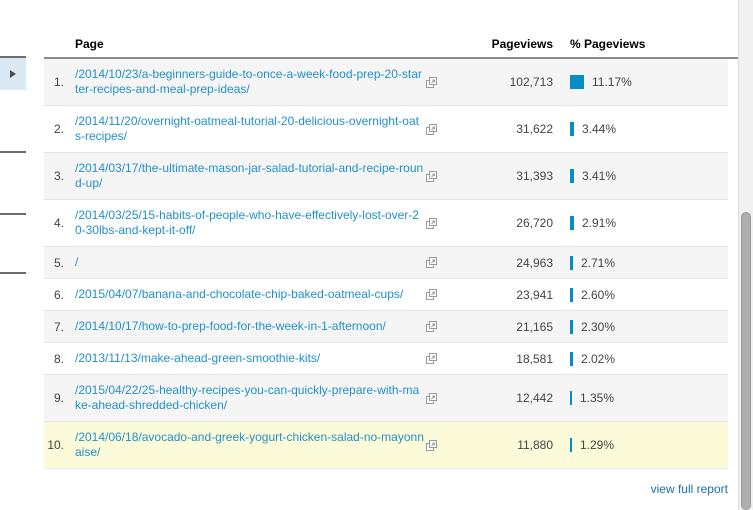 The image size is (753, 510). Describe the element at coordinates (642, 326) in the screenshot. I see `pct-pageviews-cell: 2.30%` at that location.